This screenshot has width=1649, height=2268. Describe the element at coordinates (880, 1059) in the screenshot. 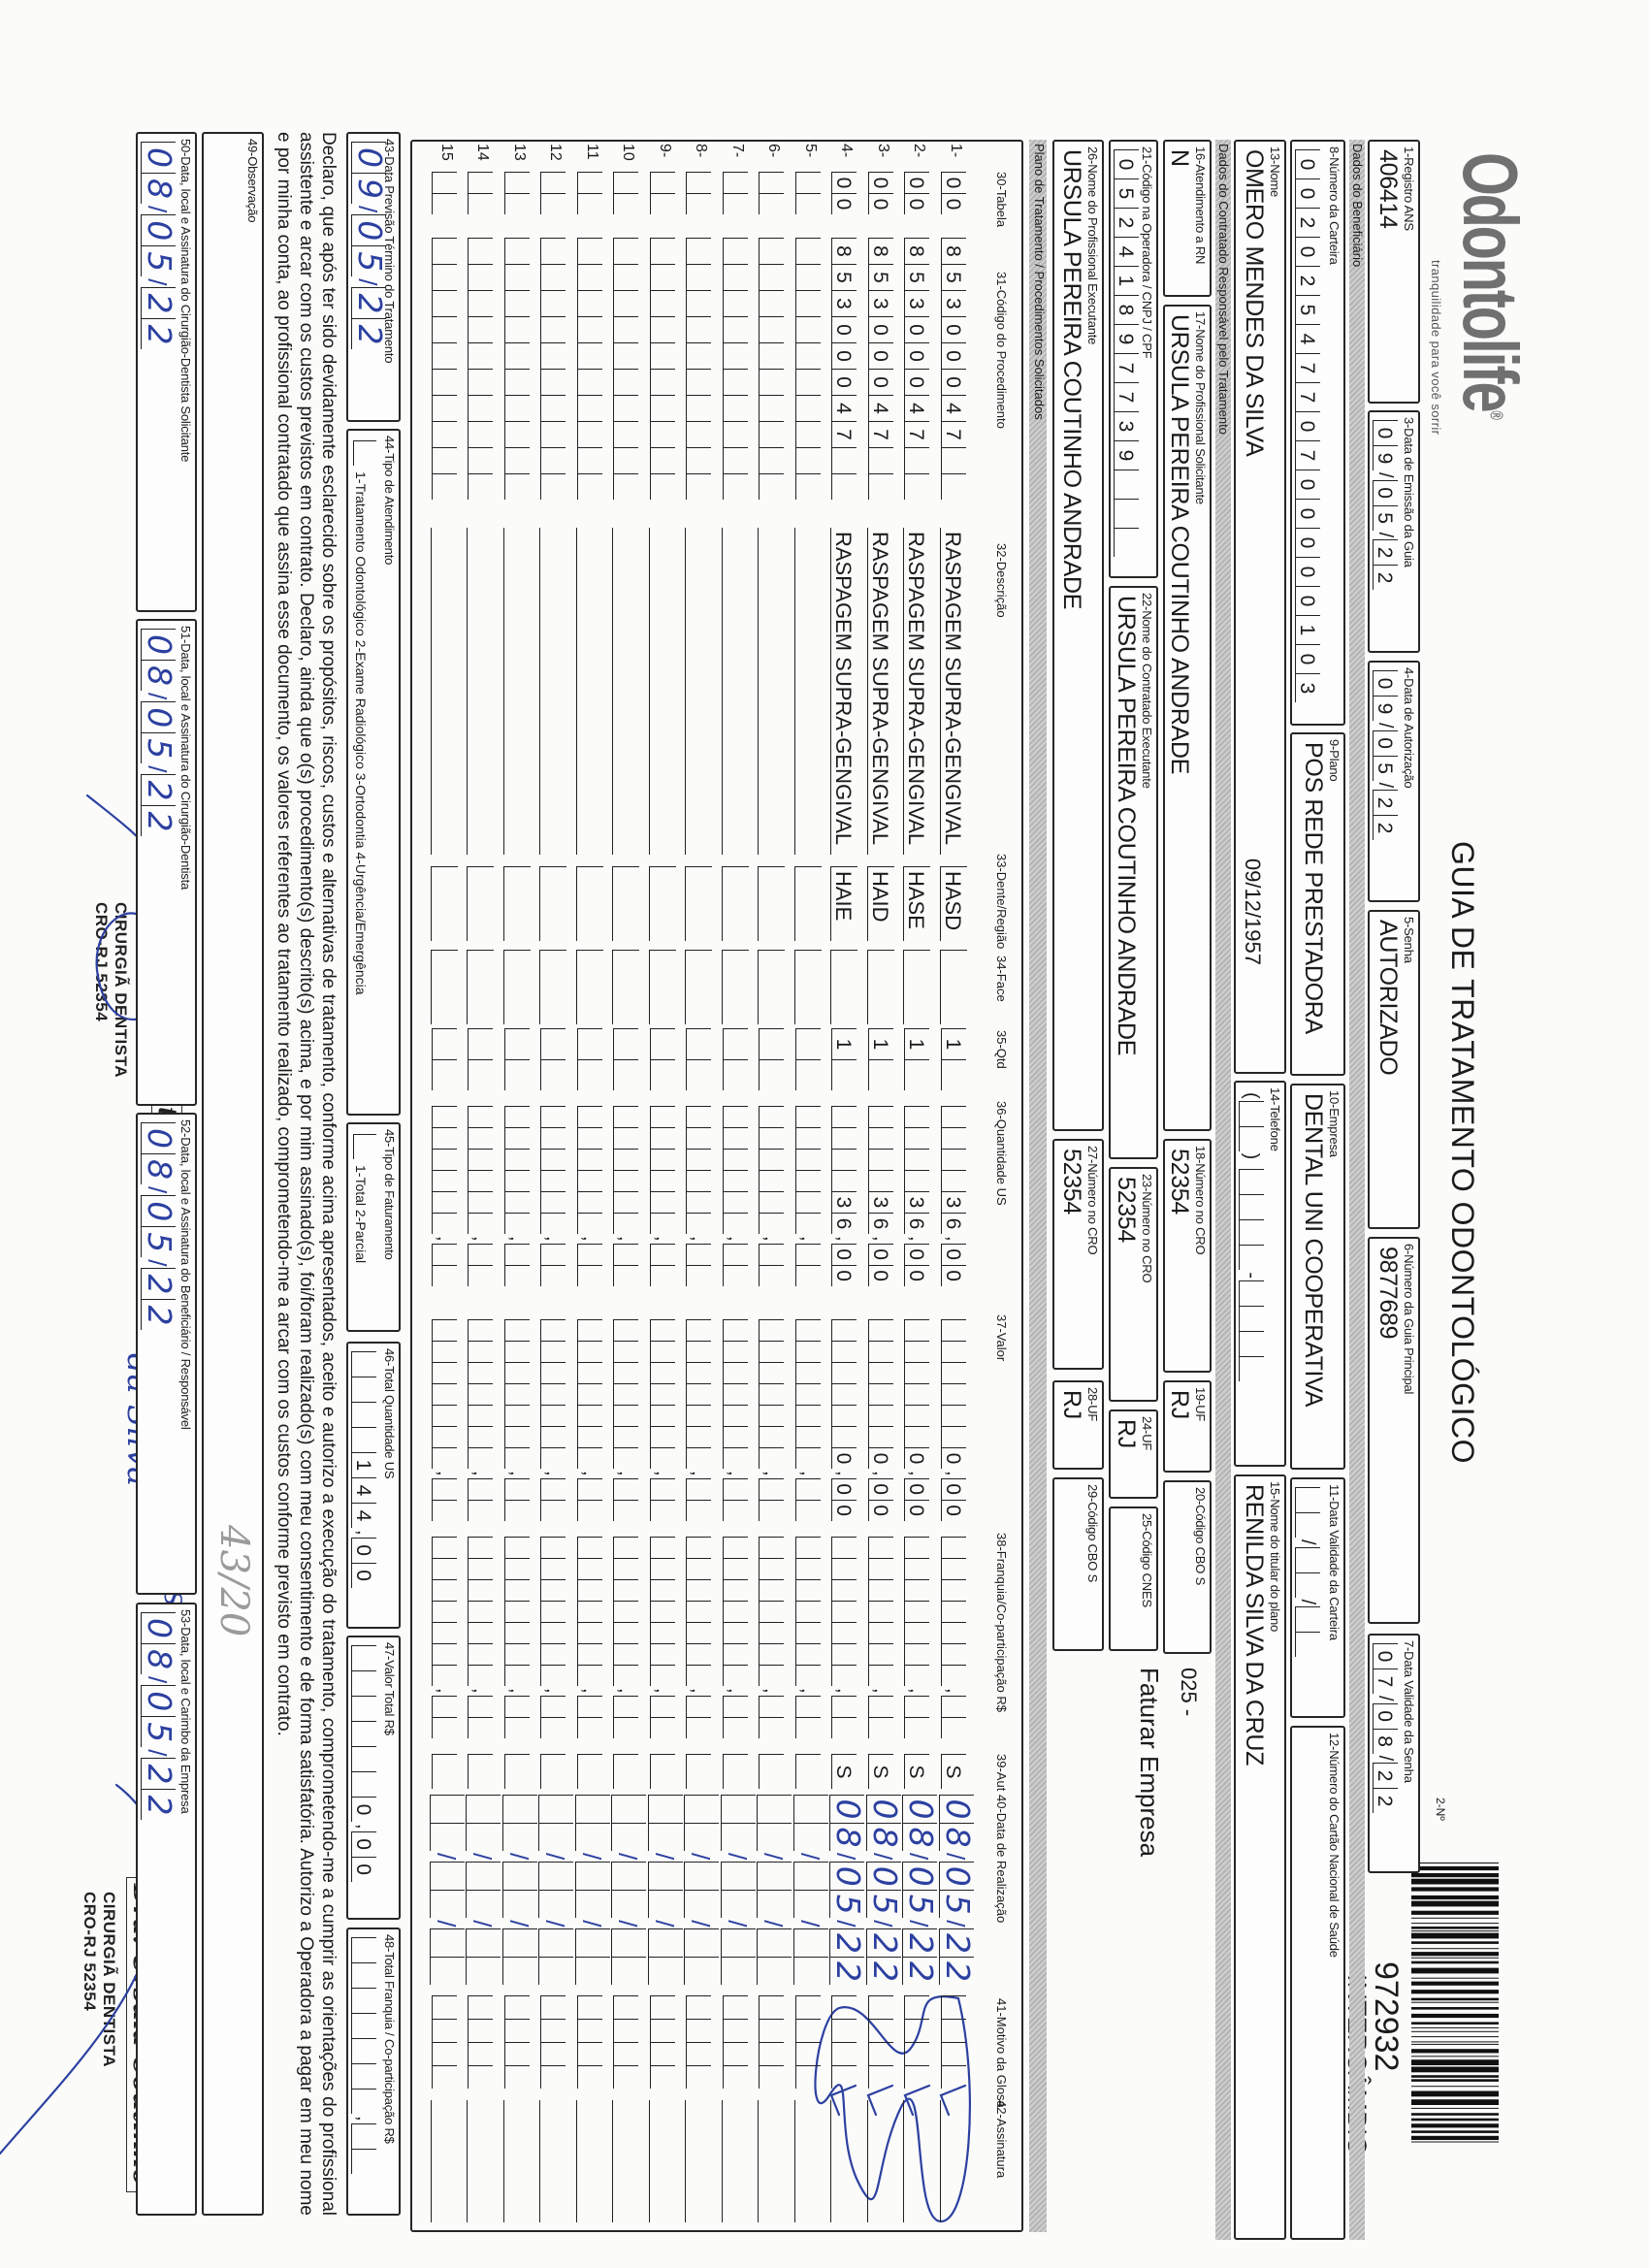

I see `qtd-cells: 1` at that location.